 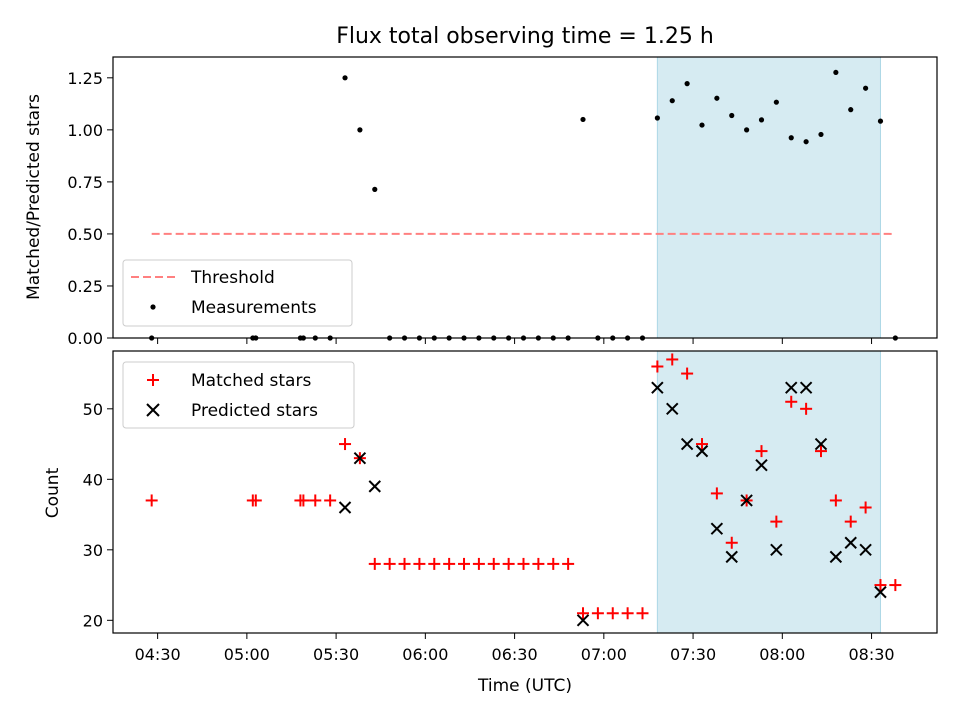 I want to click on legend-matched-label: Matched stars, so click(x=251, y=381).